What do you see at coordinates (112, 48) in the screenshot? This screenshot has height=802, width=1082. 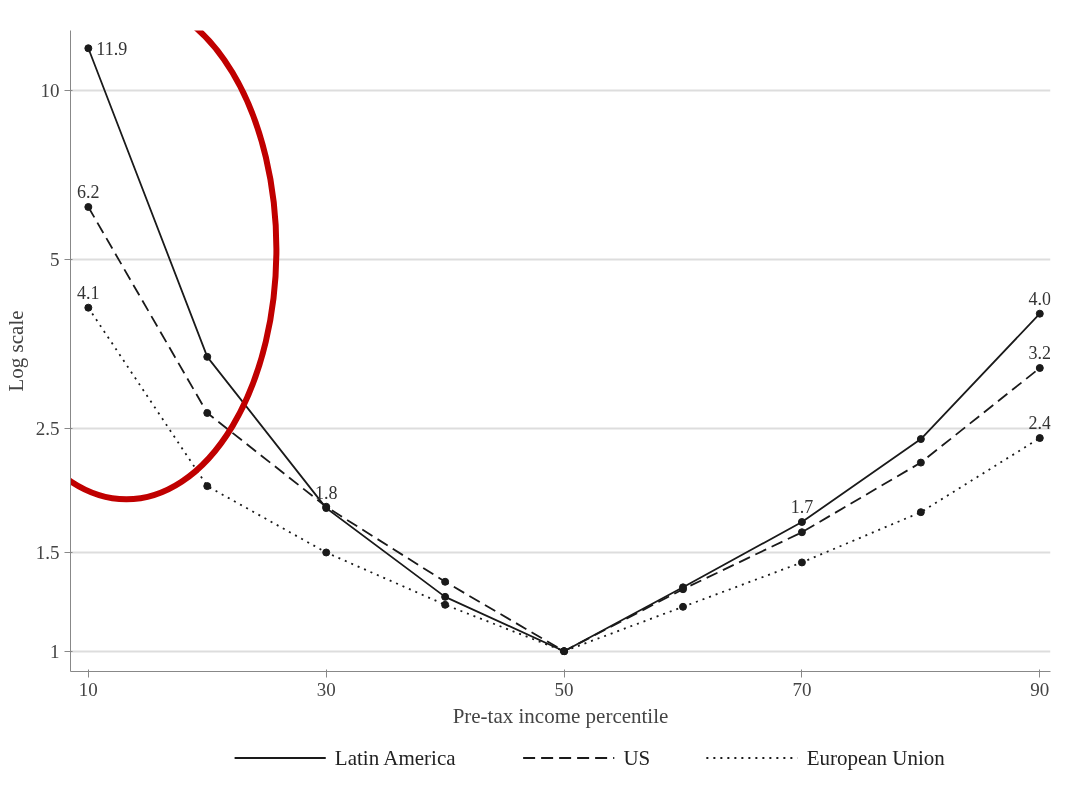 I see `data-label: 11.9` at bounding box center [112, 48].